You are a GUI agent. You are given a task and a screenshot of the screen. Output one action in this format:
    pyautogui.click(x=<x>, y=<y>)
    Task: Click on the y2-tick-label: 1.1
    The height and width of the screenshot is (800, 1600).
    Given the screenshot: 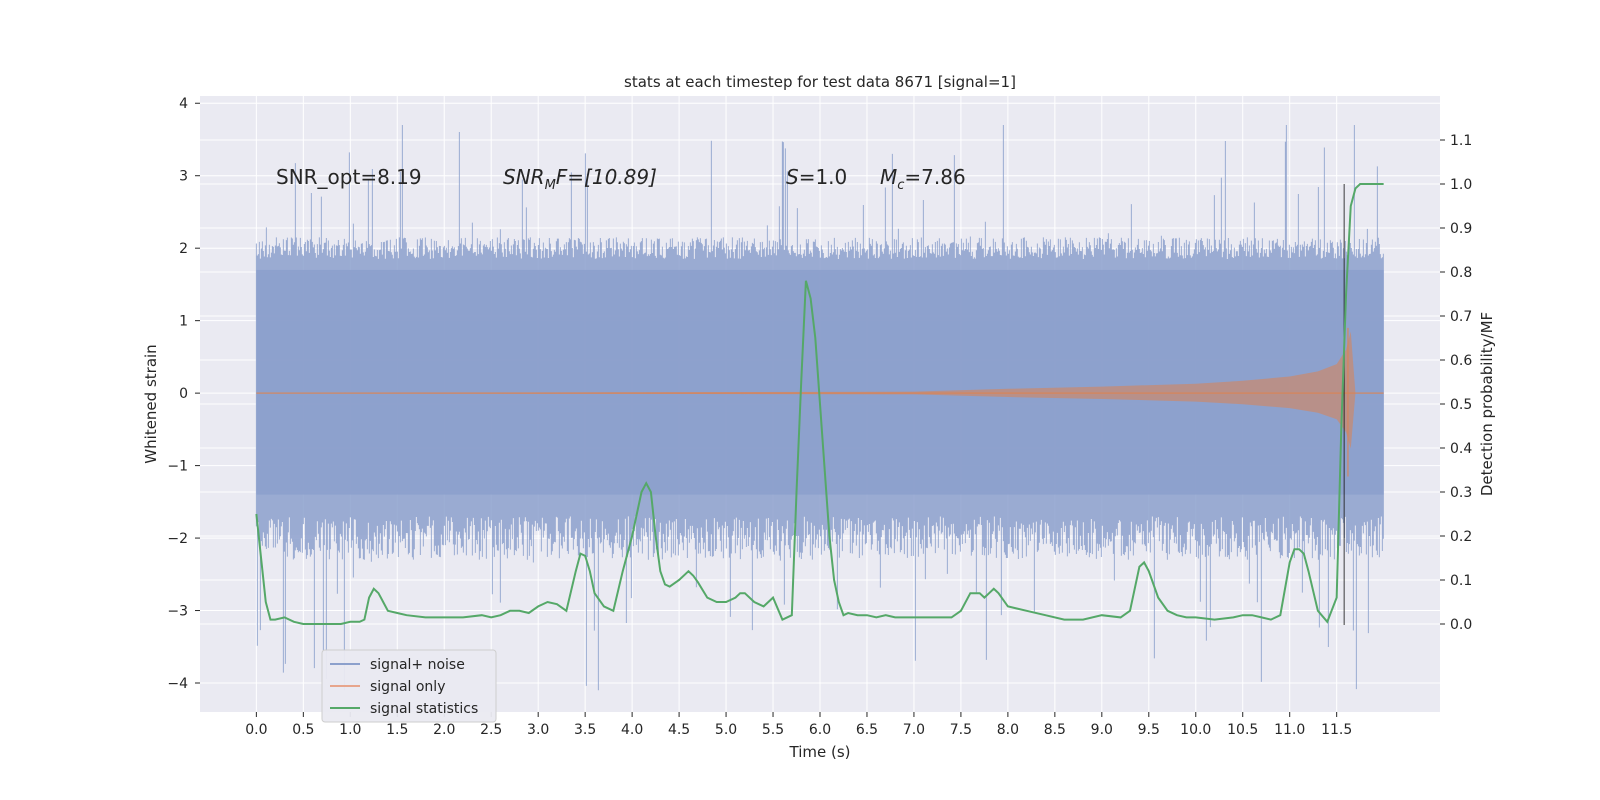 What is the action you would take?
    pyautogui.click(x=1461, y=141)
    